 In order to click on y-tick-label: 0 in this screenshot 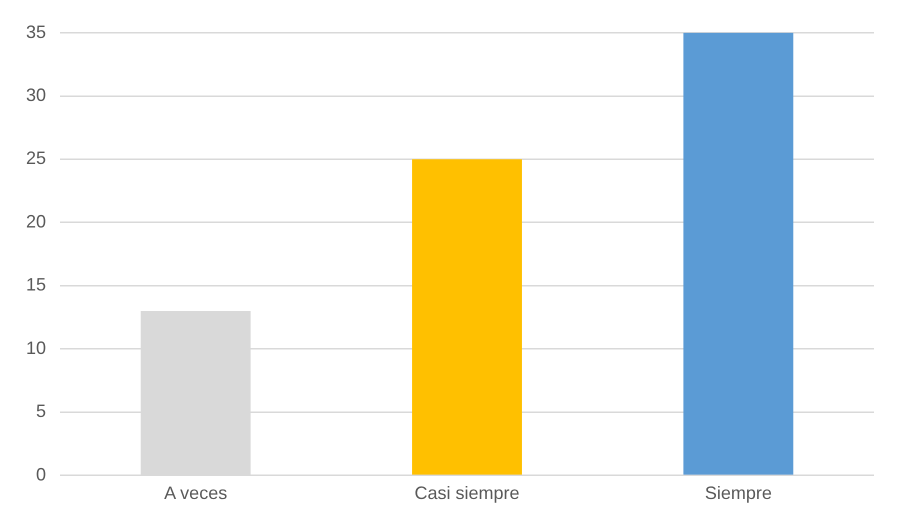, I will do `click(41, 474)`.